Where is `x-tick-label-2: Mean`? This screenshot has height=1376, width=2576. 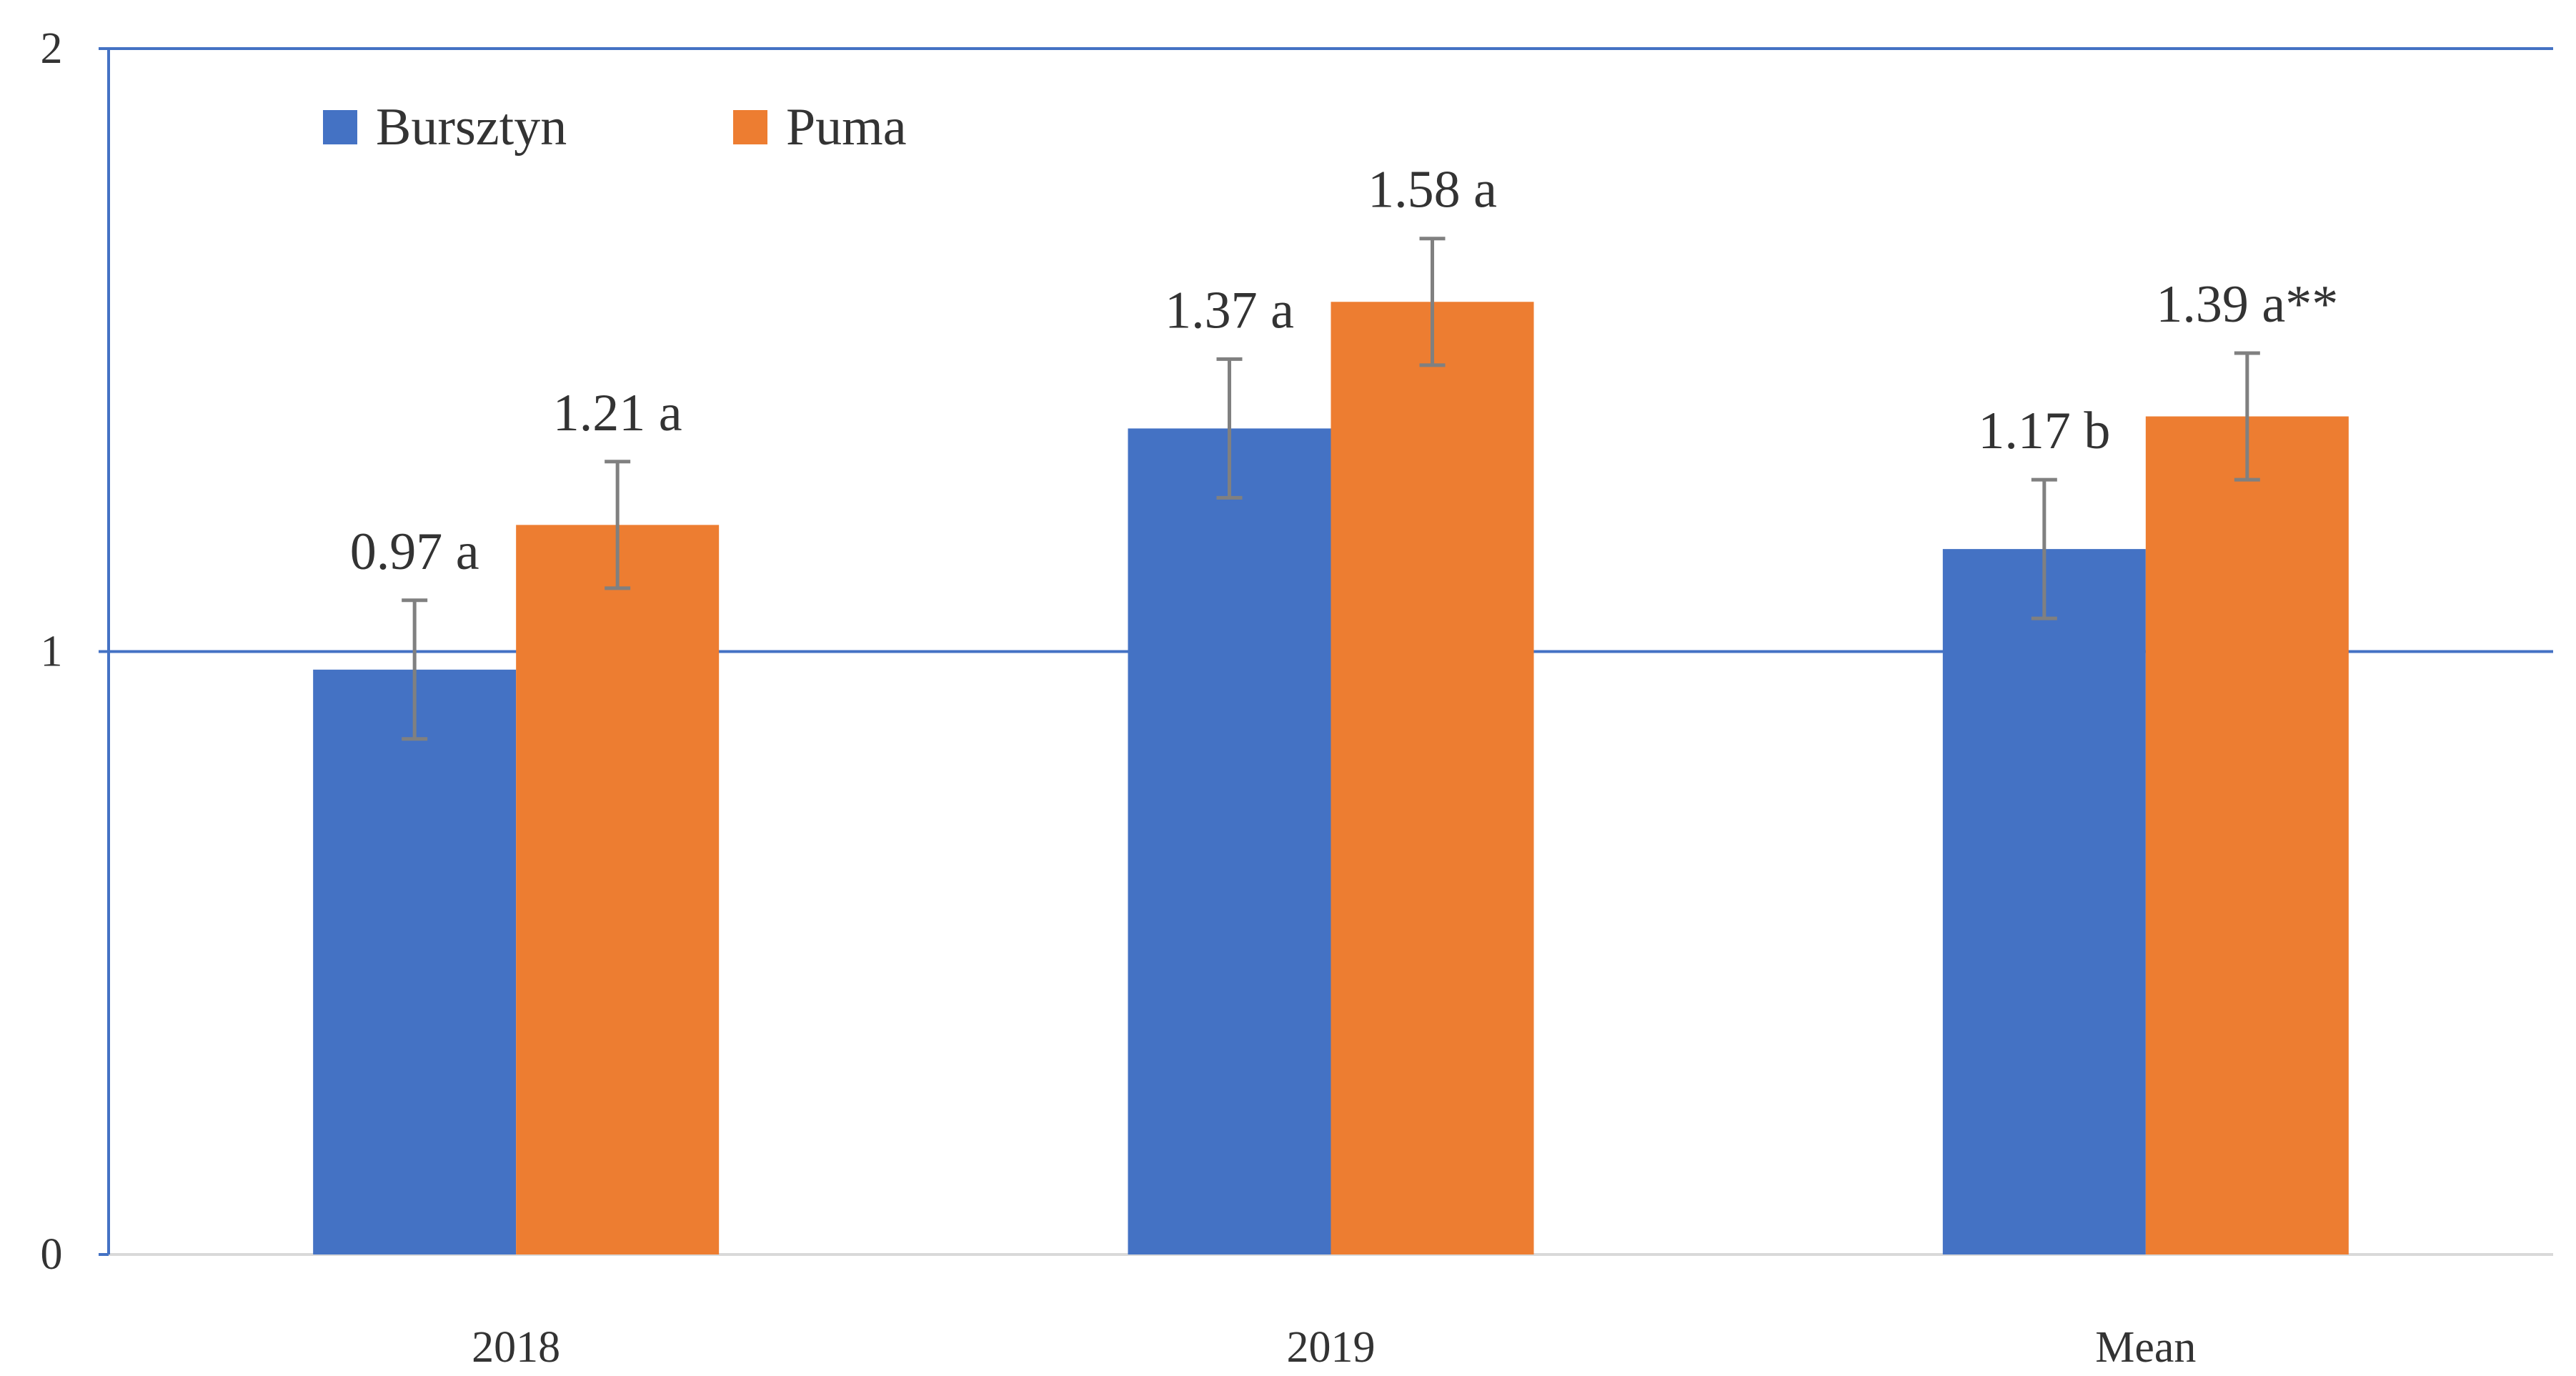
x-tick-label-2: Mean is located at coordinates (2145, 1347).